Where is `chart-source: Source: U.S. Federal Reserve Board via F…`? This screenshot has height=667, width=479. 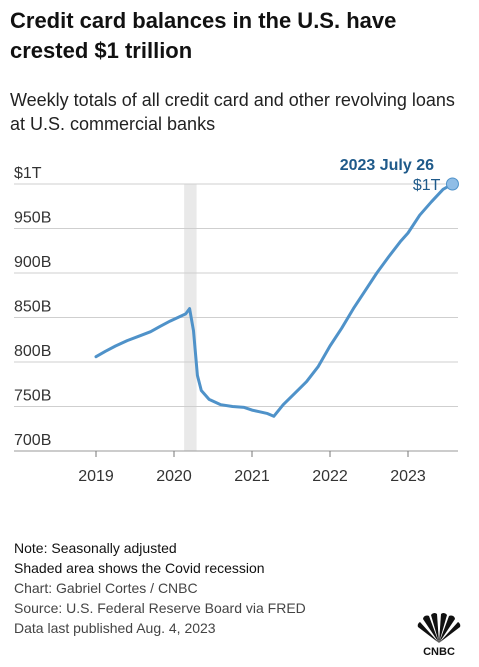 chart-source: Source: U.S. Federal Reserve Board via F… is located at coordinates (160, 608).